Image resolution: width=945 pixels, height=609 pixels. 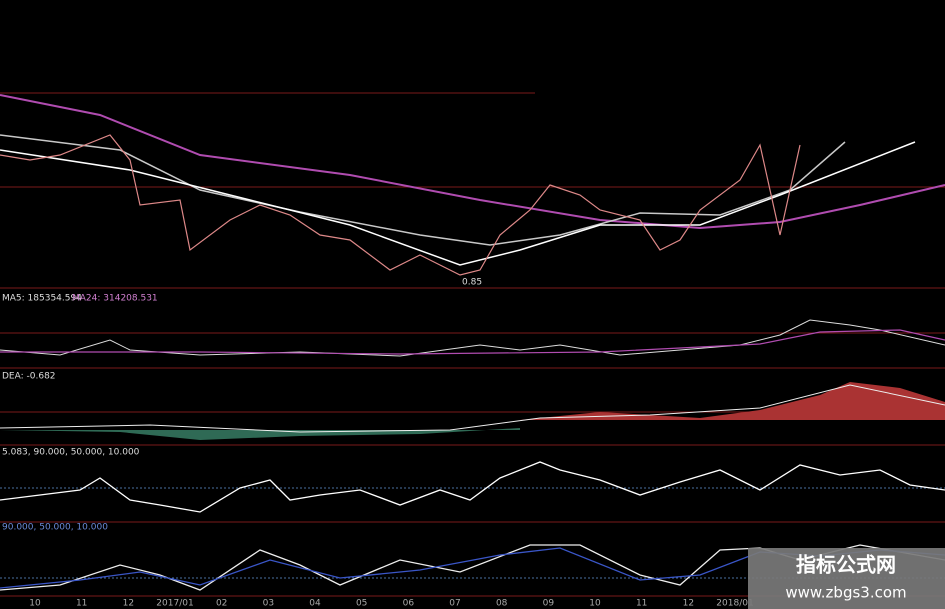 I want to click on x-tick-label: 05, so click(x=361, y=604).